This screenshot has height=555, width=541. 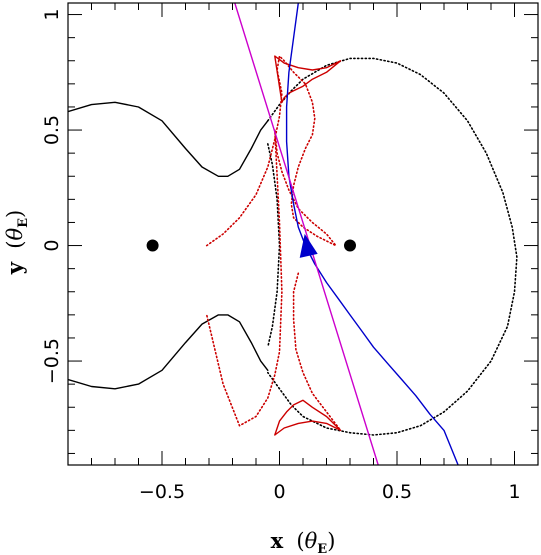 What do you see at coordinates (308, 245) in the screenshot?
I see `trajectory-arrowhead` at bounding box center [308, 245].